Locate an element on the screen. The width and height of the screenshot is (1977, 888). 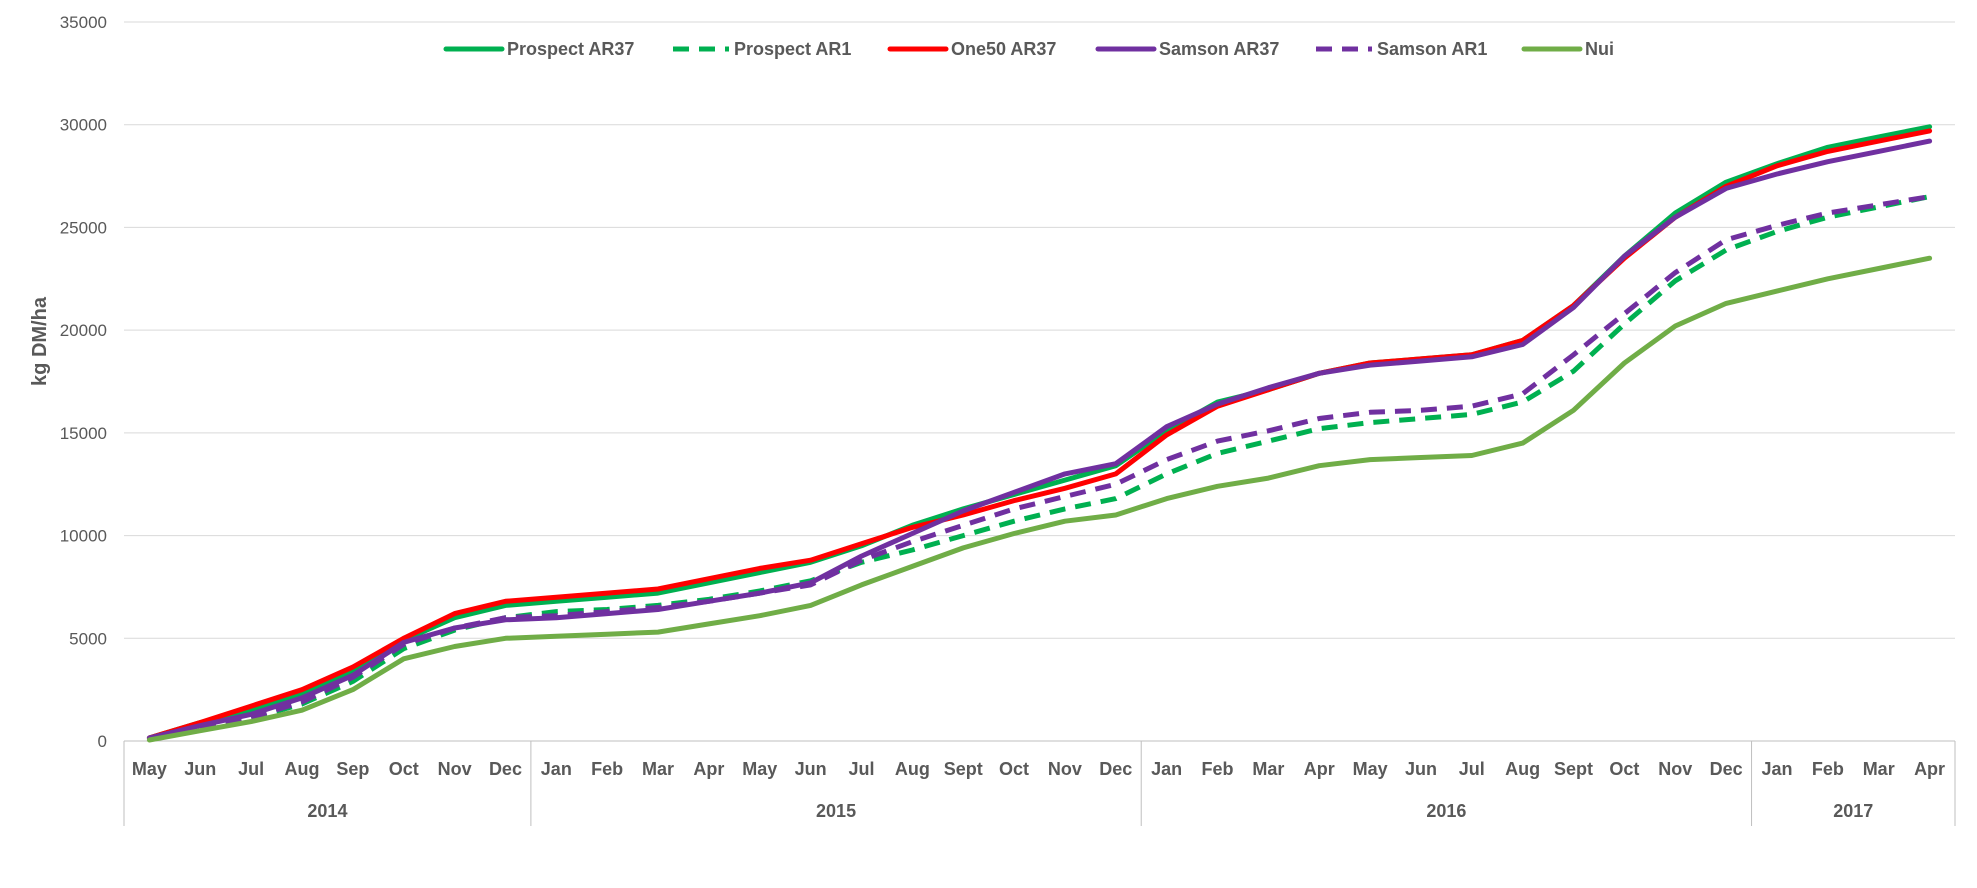
y-tick-label: 30000 is located at coordinates (83, 125).